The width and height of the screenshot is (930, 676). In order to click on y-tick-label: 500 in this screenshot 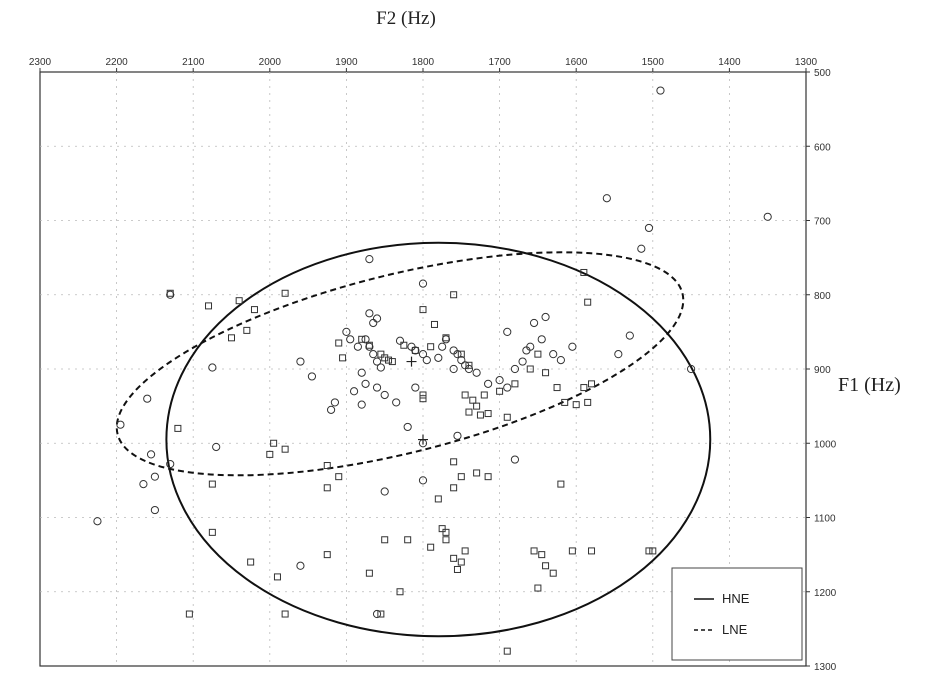, I will do `click(822, 73)`.